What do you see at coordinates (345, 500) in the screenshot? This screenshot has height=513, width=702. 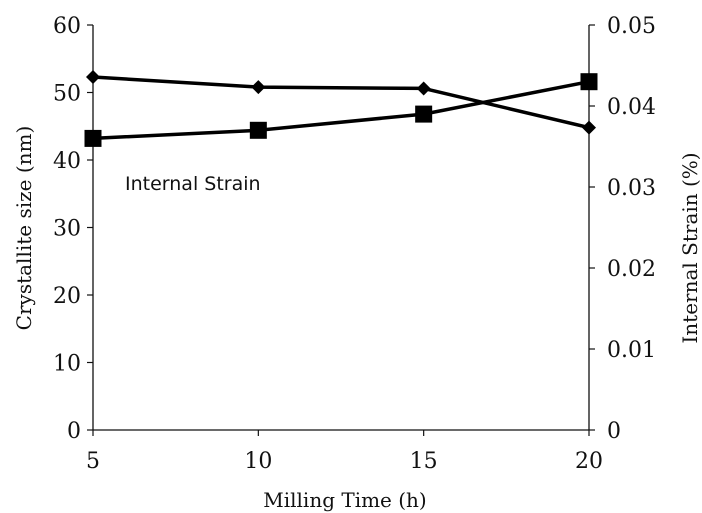 I see `x-axis-title: Milling Time (h)` at bounding box center [345, 500].